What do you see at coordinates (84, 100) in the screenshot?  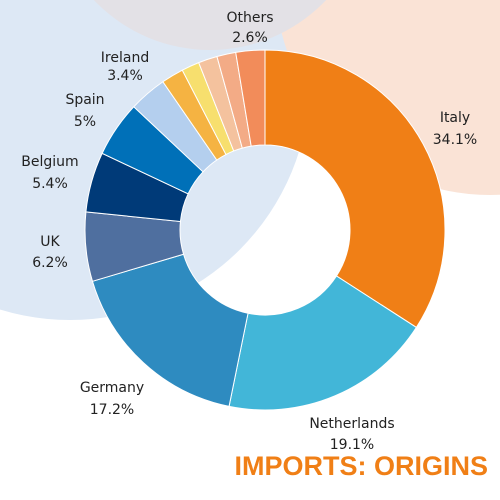 I see `slice-label: Spain` at bounding box center [84, 100].